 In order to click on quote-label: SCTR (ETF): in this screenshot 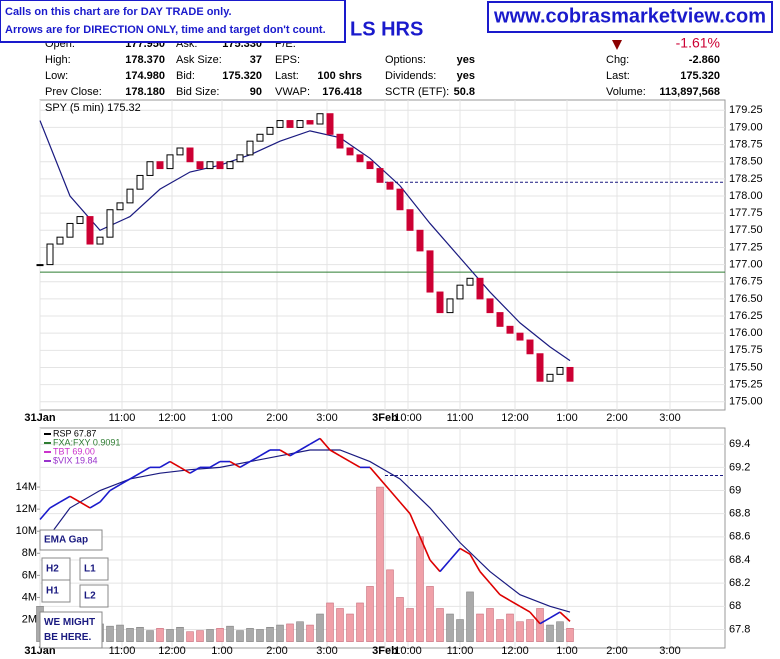, I will do `click(417, 92)`.